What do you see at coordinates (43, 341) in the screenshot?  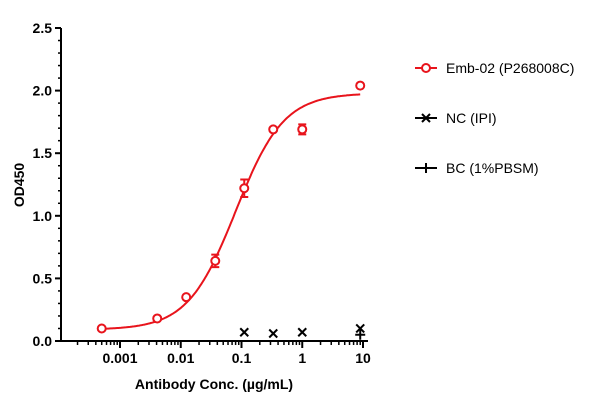 I see `y-tick-label: 0.0` at bounding box center [43, 341].